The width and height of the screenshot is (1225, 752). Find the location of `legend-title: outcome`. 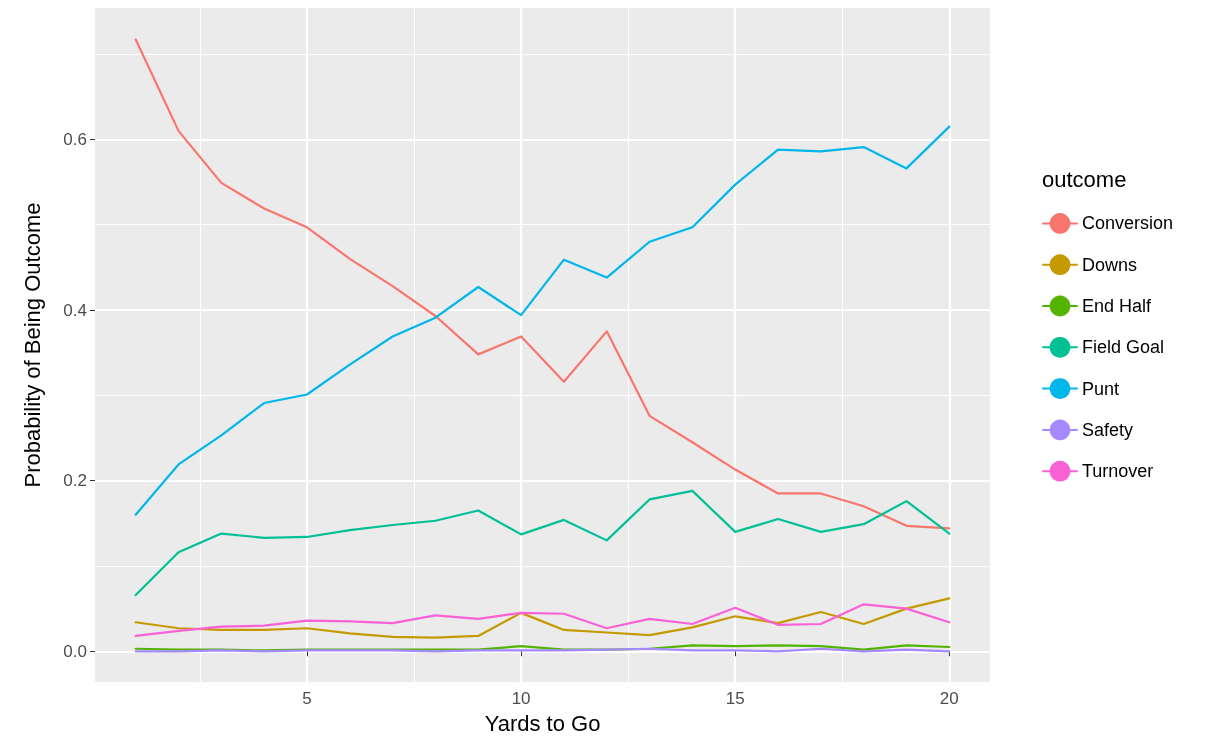

legend-title: outcome is located at coordinates (1084, 179).